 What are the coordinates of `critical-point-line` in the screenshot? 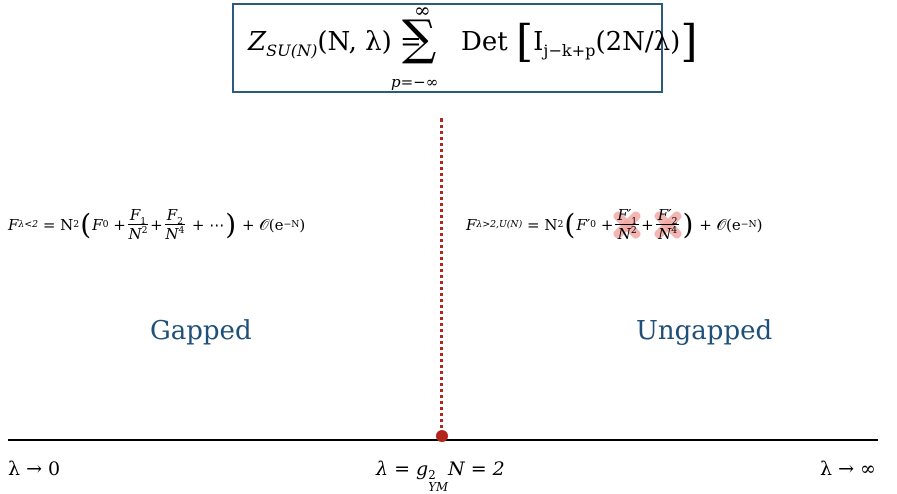 It's located at (441, 277).